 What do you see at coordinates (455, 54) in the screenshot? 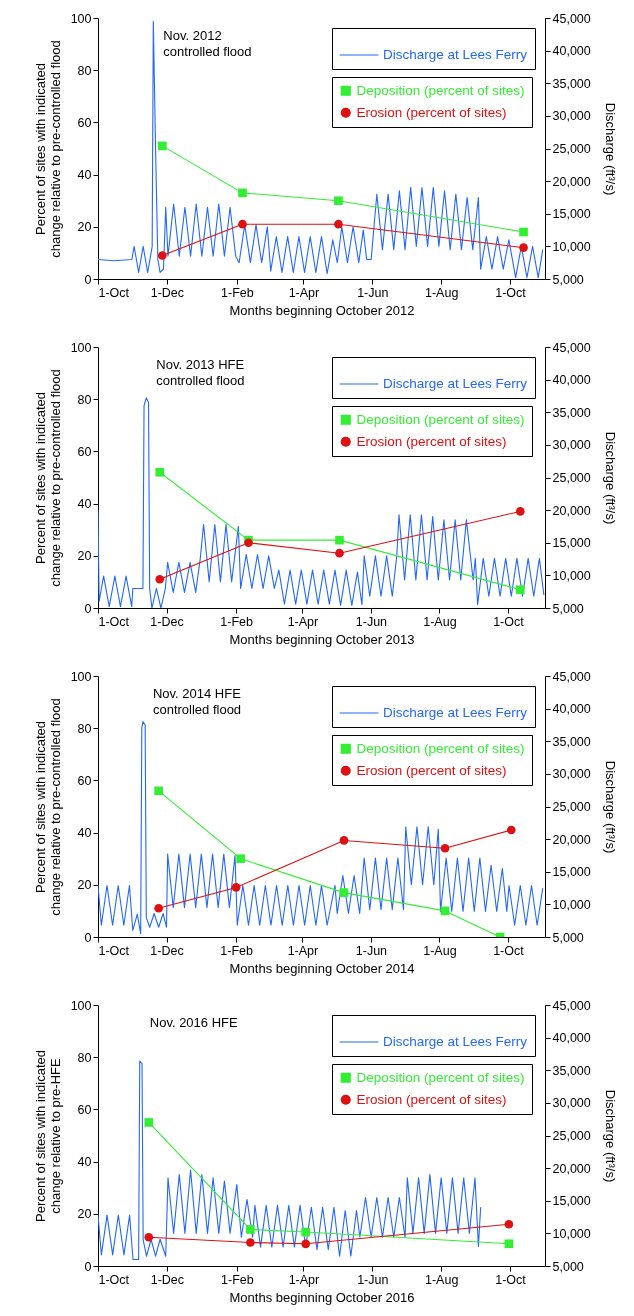
I see `legend-label: Discharge at Lees Ferry` at bounding box center [455, 54].